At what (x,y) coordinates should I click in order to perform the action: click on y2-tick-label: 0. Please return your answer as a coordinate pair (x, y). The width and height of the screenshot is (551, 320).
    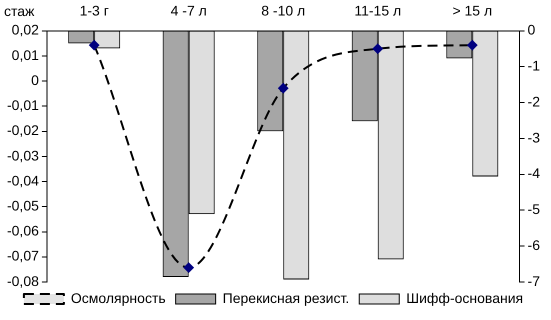
    Looking at the image, I should click on (532, 30).